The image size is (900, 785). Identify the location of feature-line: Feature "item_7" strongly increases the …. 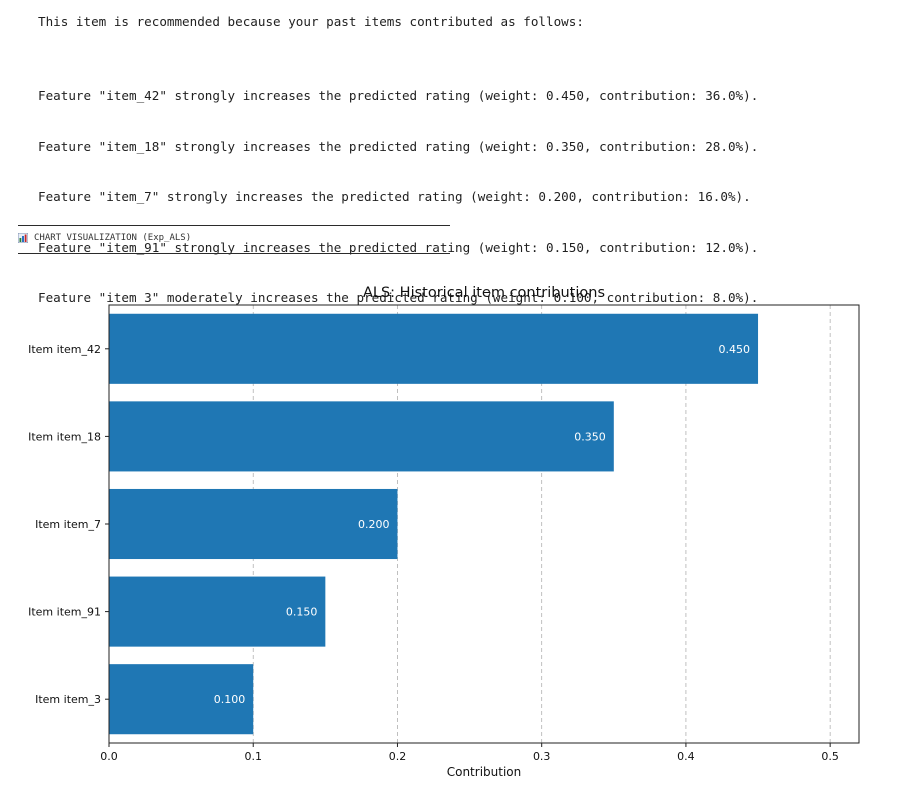
(394, 196).